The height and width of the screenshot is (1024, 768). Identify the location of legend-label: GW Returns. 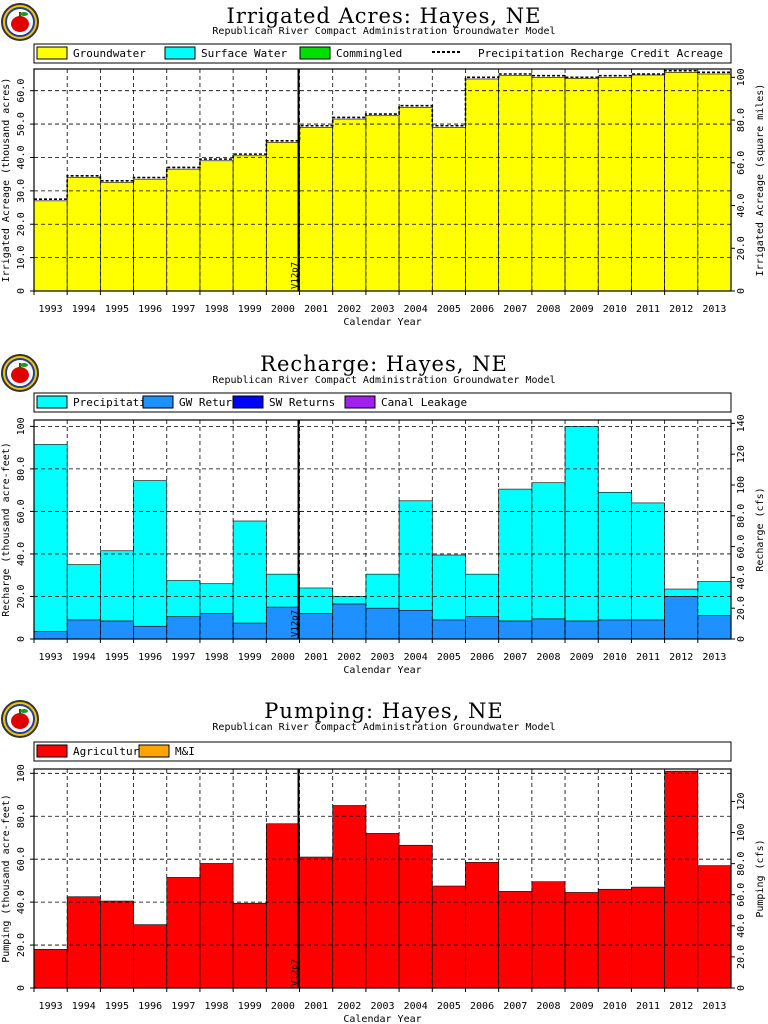
(212, 402).